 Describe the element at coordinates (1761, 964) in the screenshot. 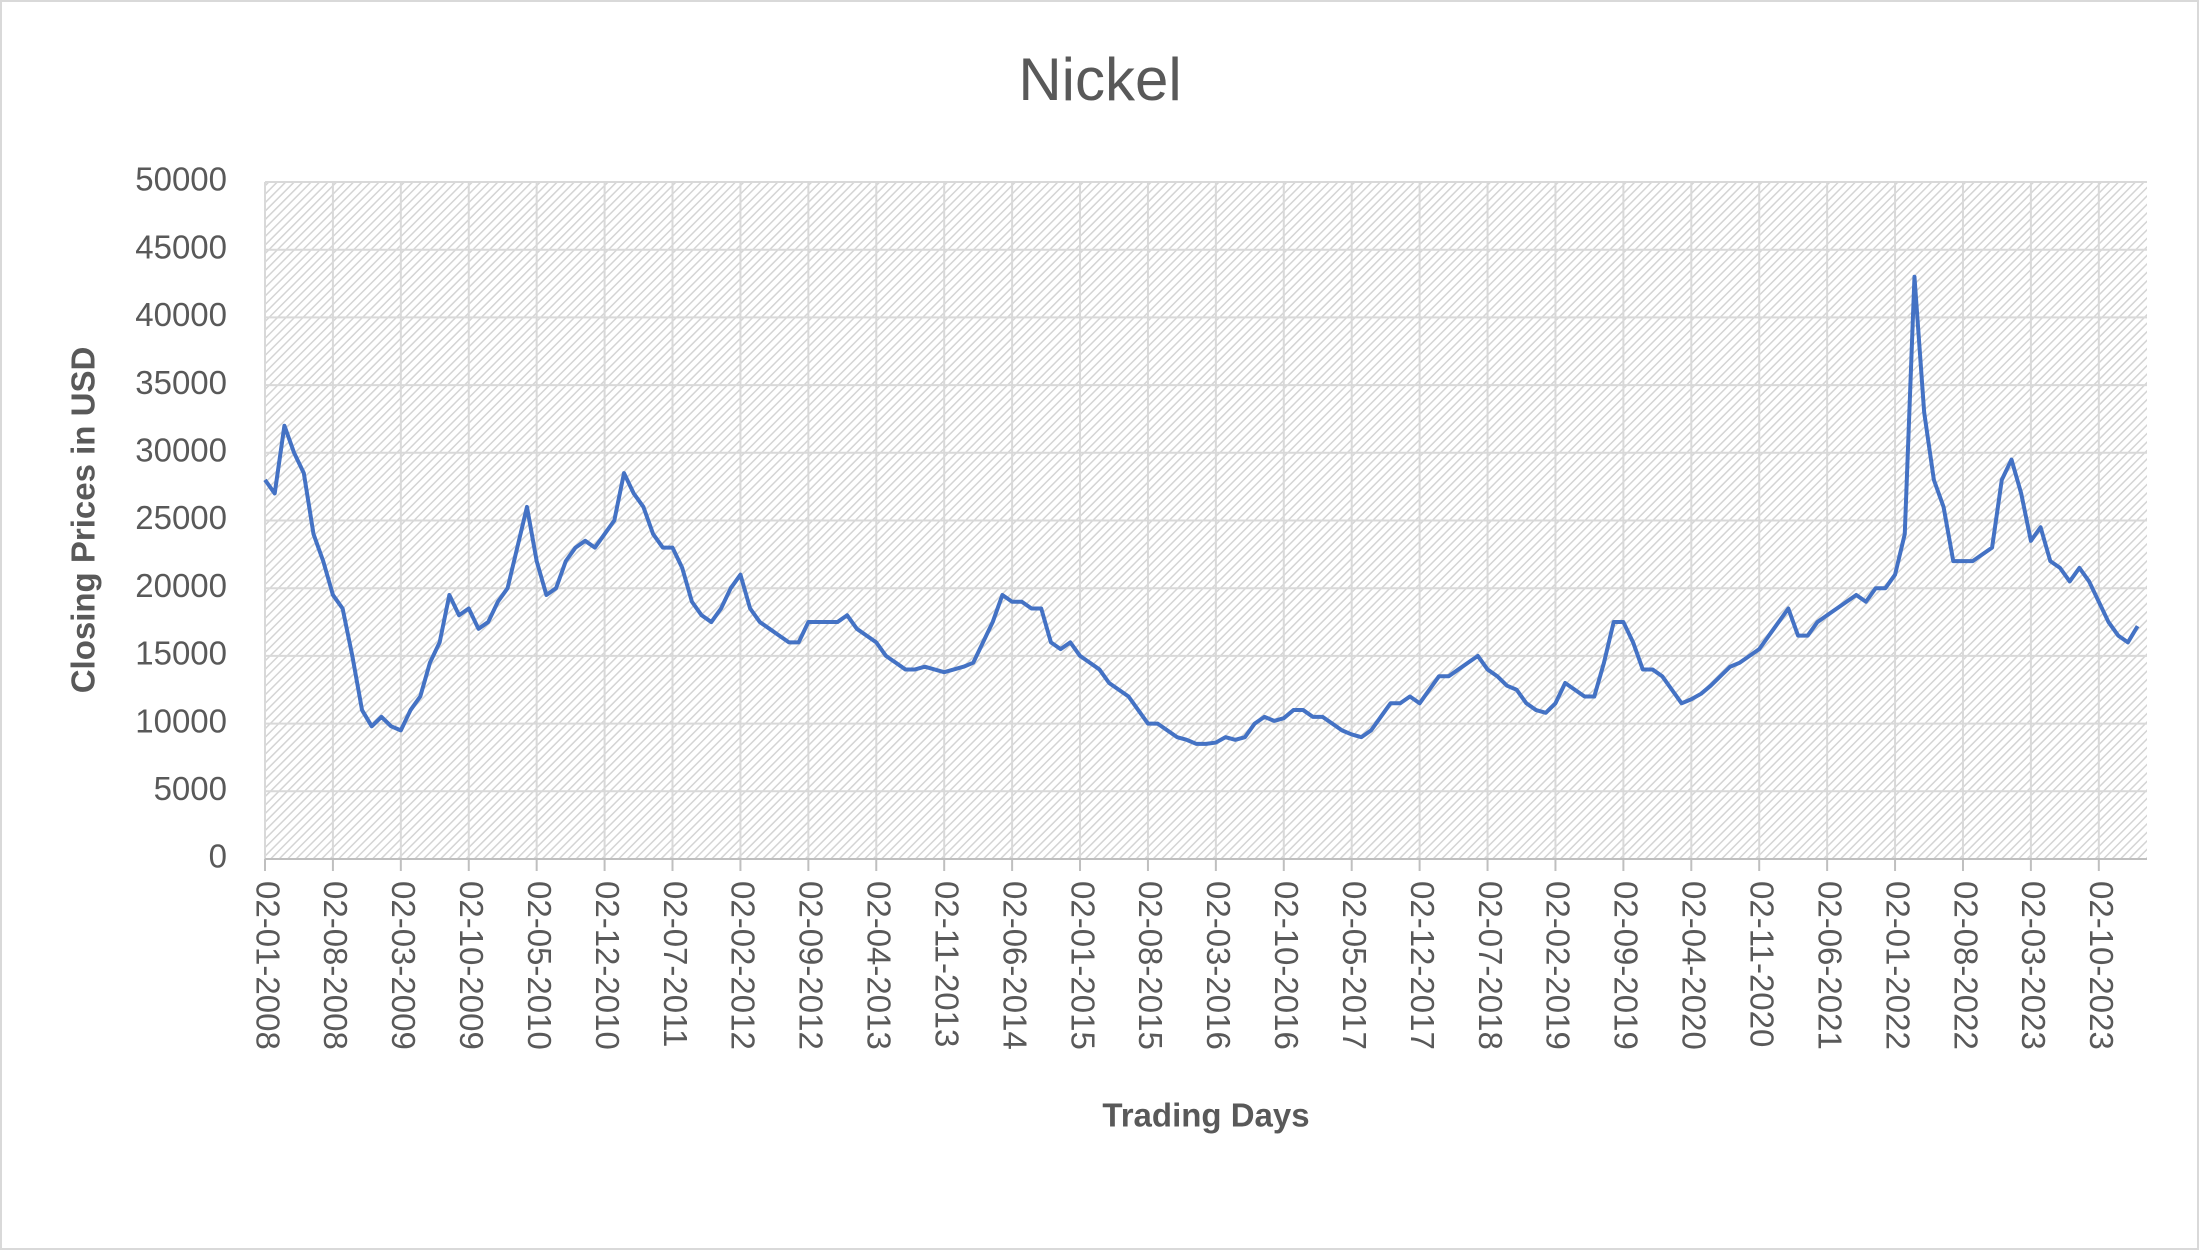

I see `x-tick-label: 02-11-2020` at that location.